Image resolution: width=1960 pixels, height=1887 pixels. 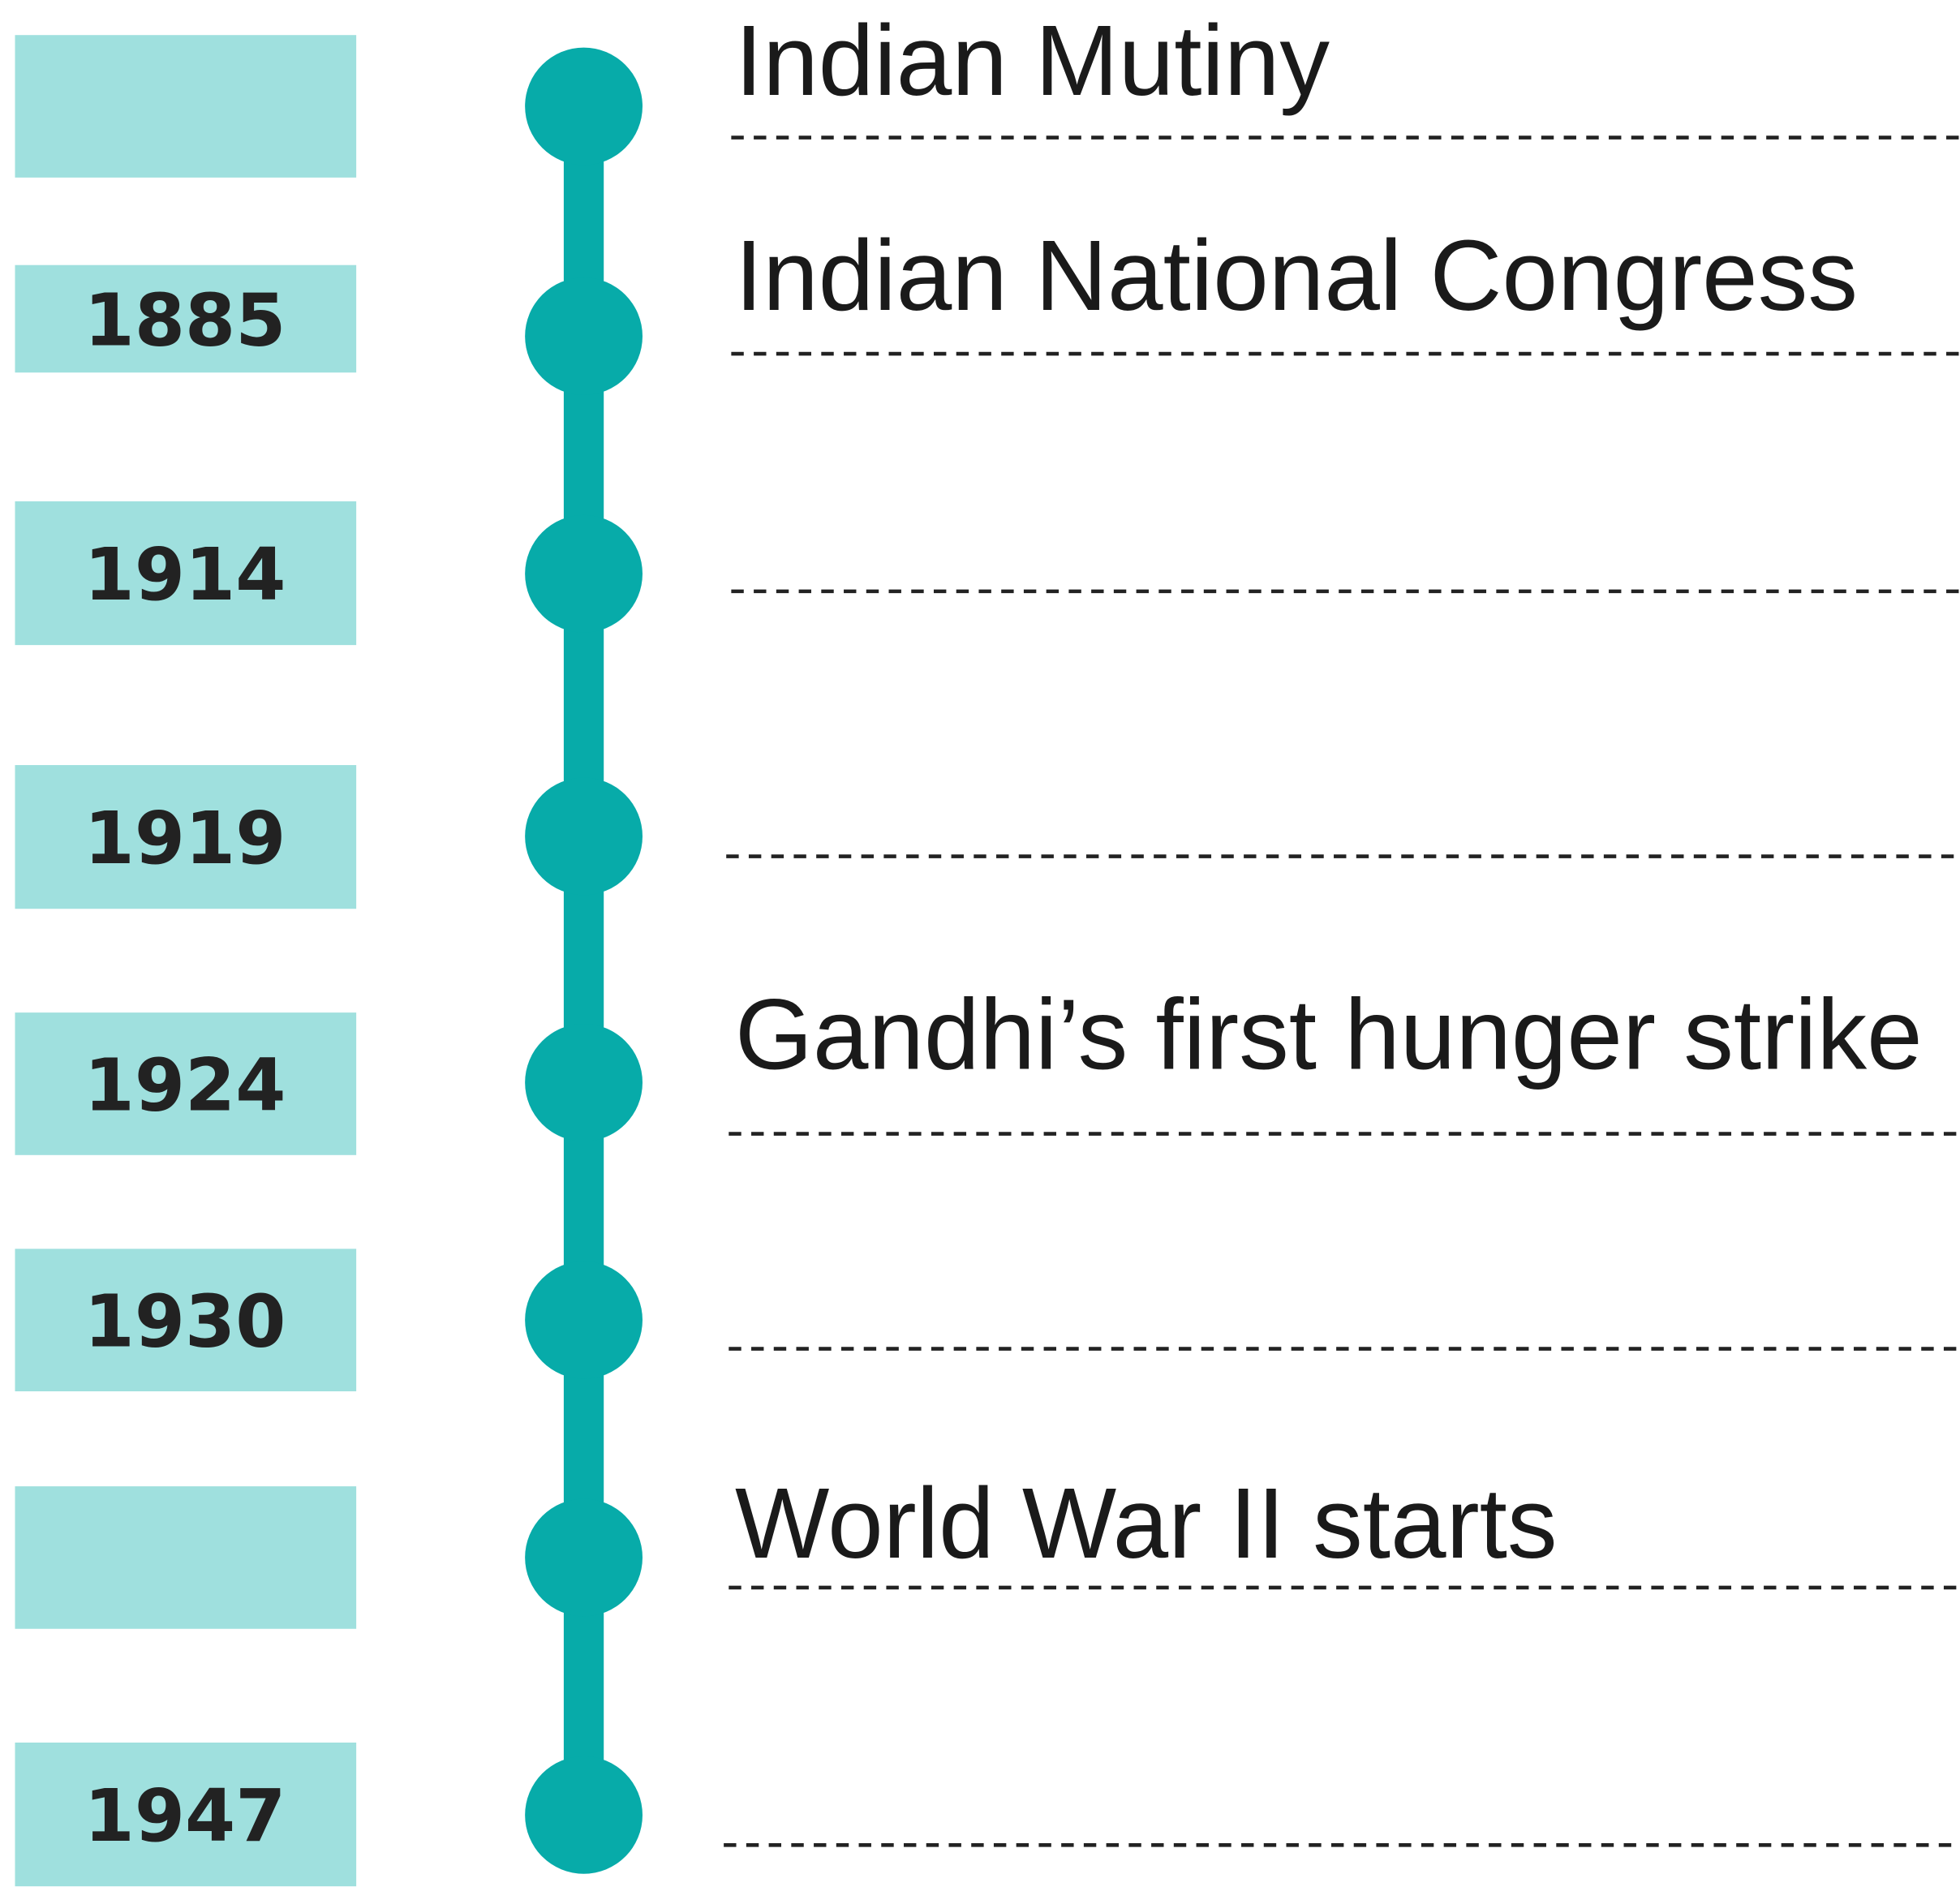 I want to click on year-label: 1885, so click(x=185, y=320).